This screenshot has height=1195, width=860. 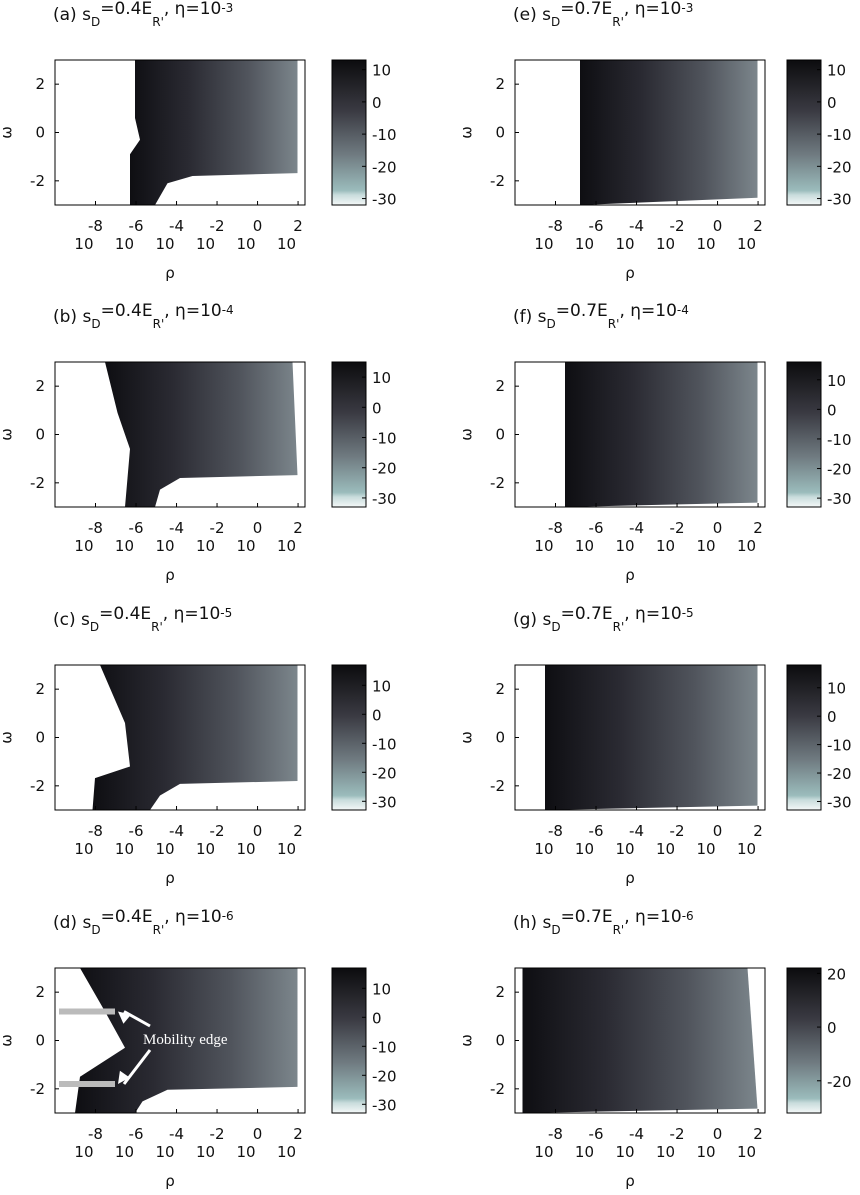 I want to click on colorbar, so click(x=349, y=132).